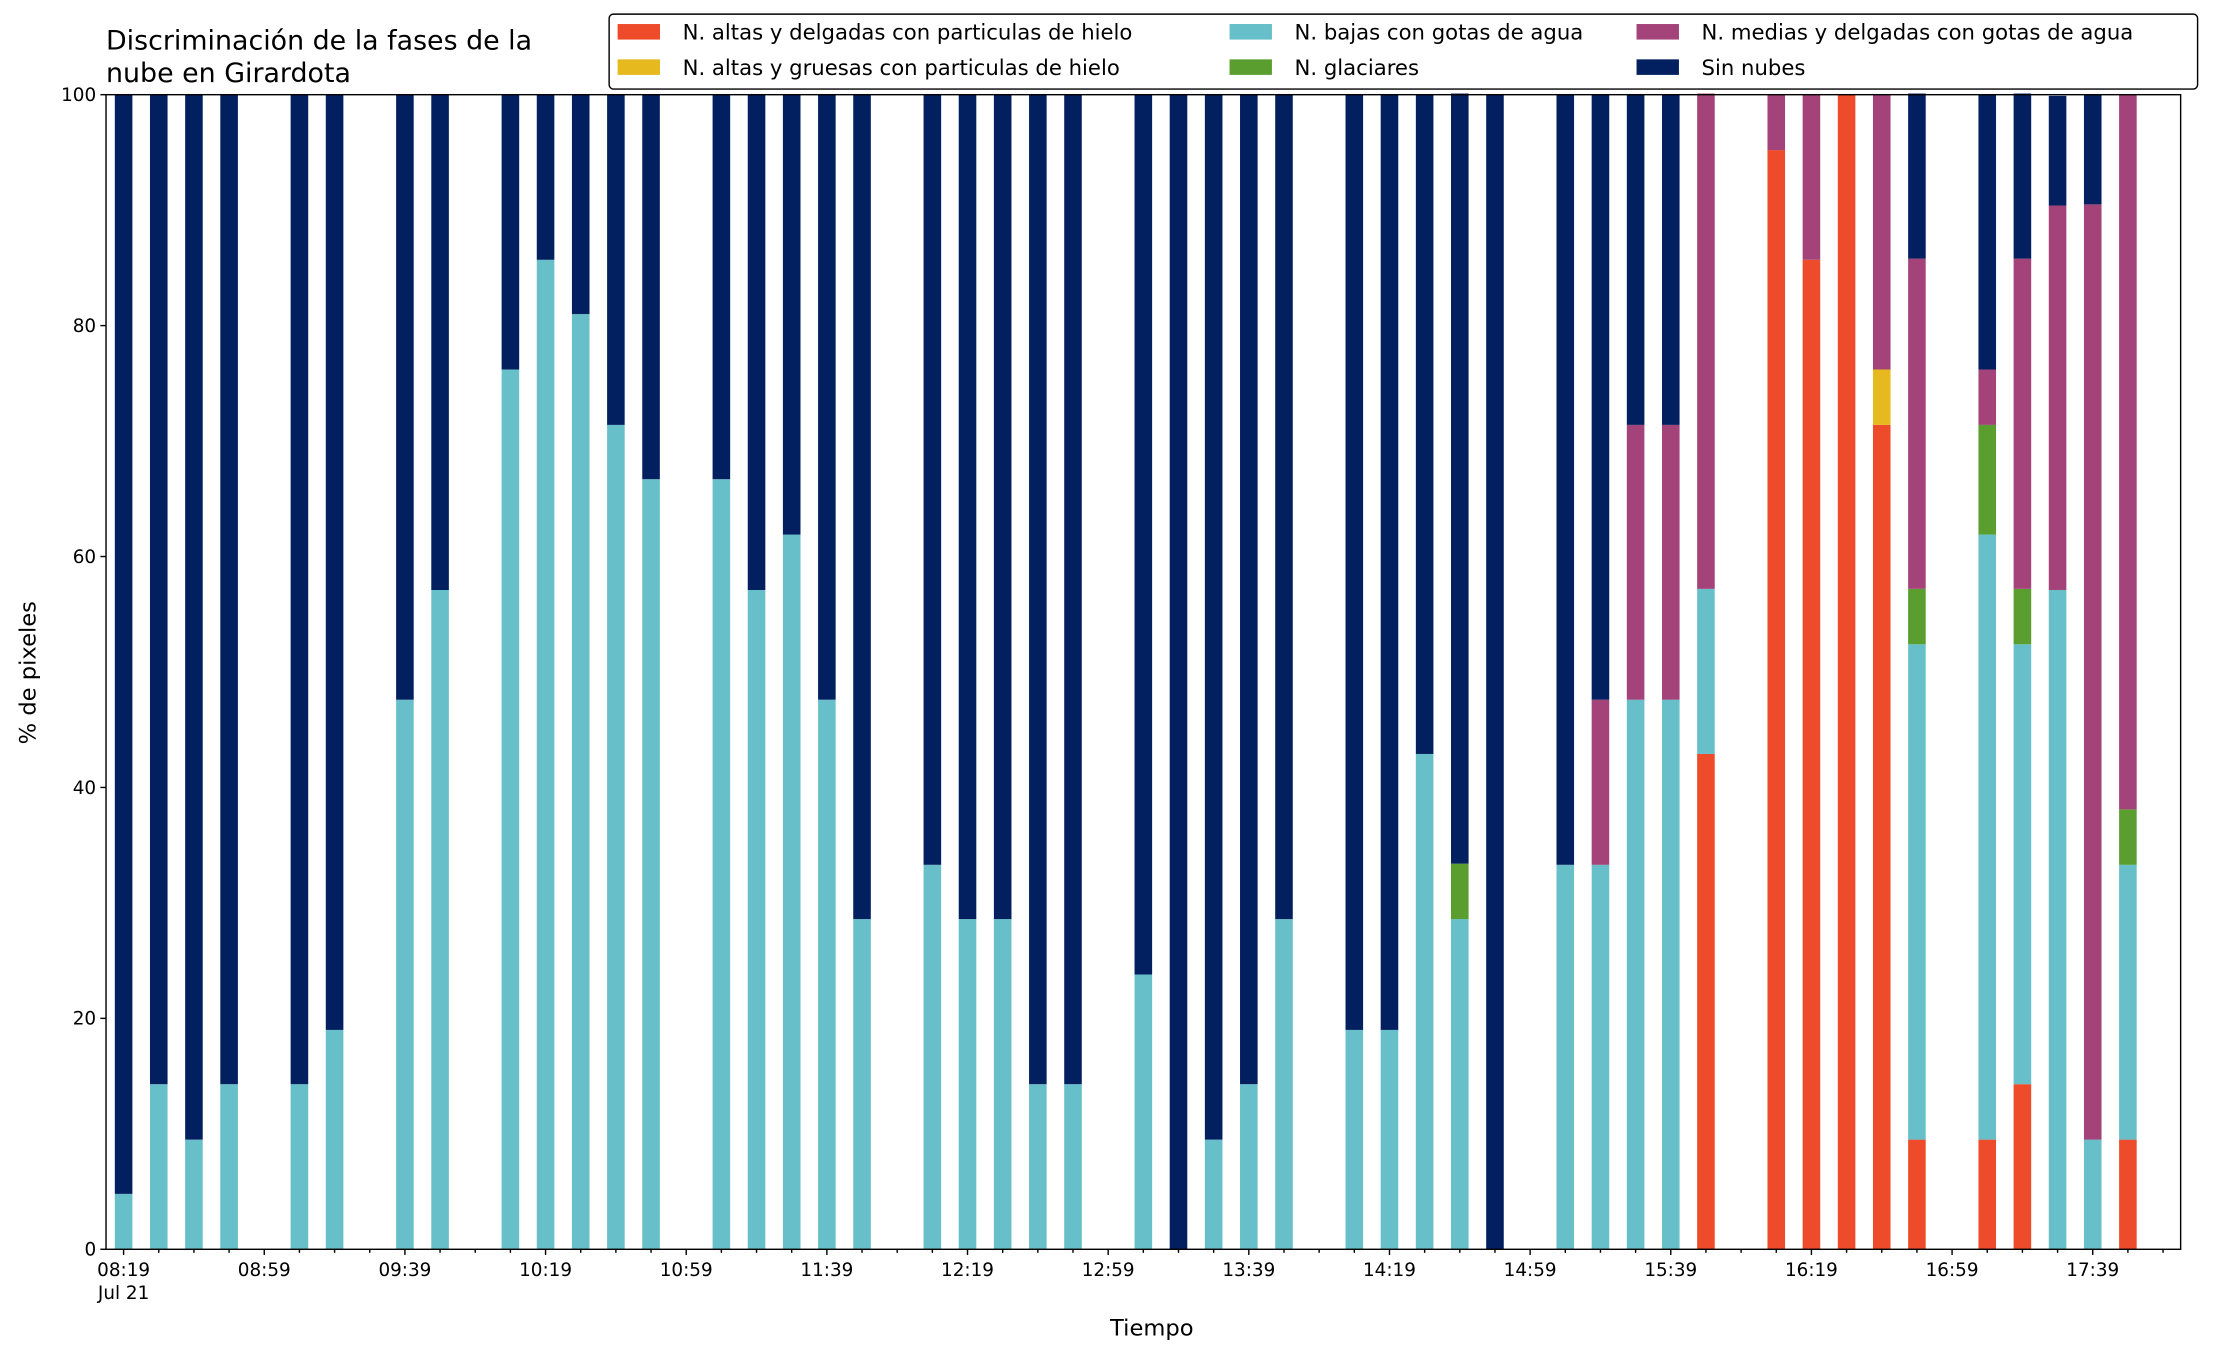  Describe the element at coordinates (28, 672) in the screenshot. I see `y-axis-label: % de pixeles` at that location.